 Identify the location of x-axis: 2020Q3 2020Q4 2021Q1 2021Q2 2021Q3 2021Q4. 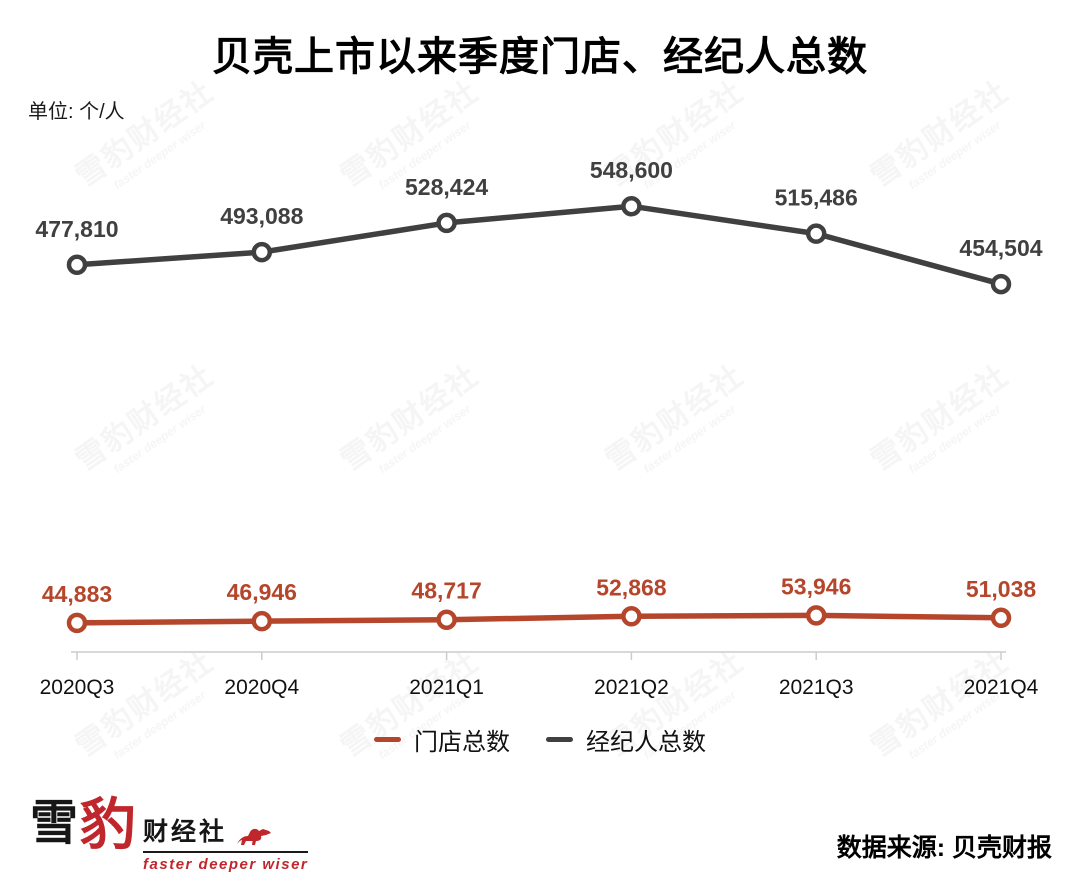
(539, 675).